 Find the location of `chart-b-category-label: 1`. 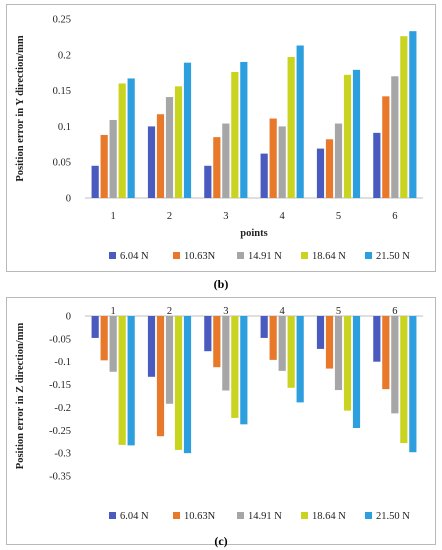

chart-b-category-label: 1 is located at coordinates (113, 216).